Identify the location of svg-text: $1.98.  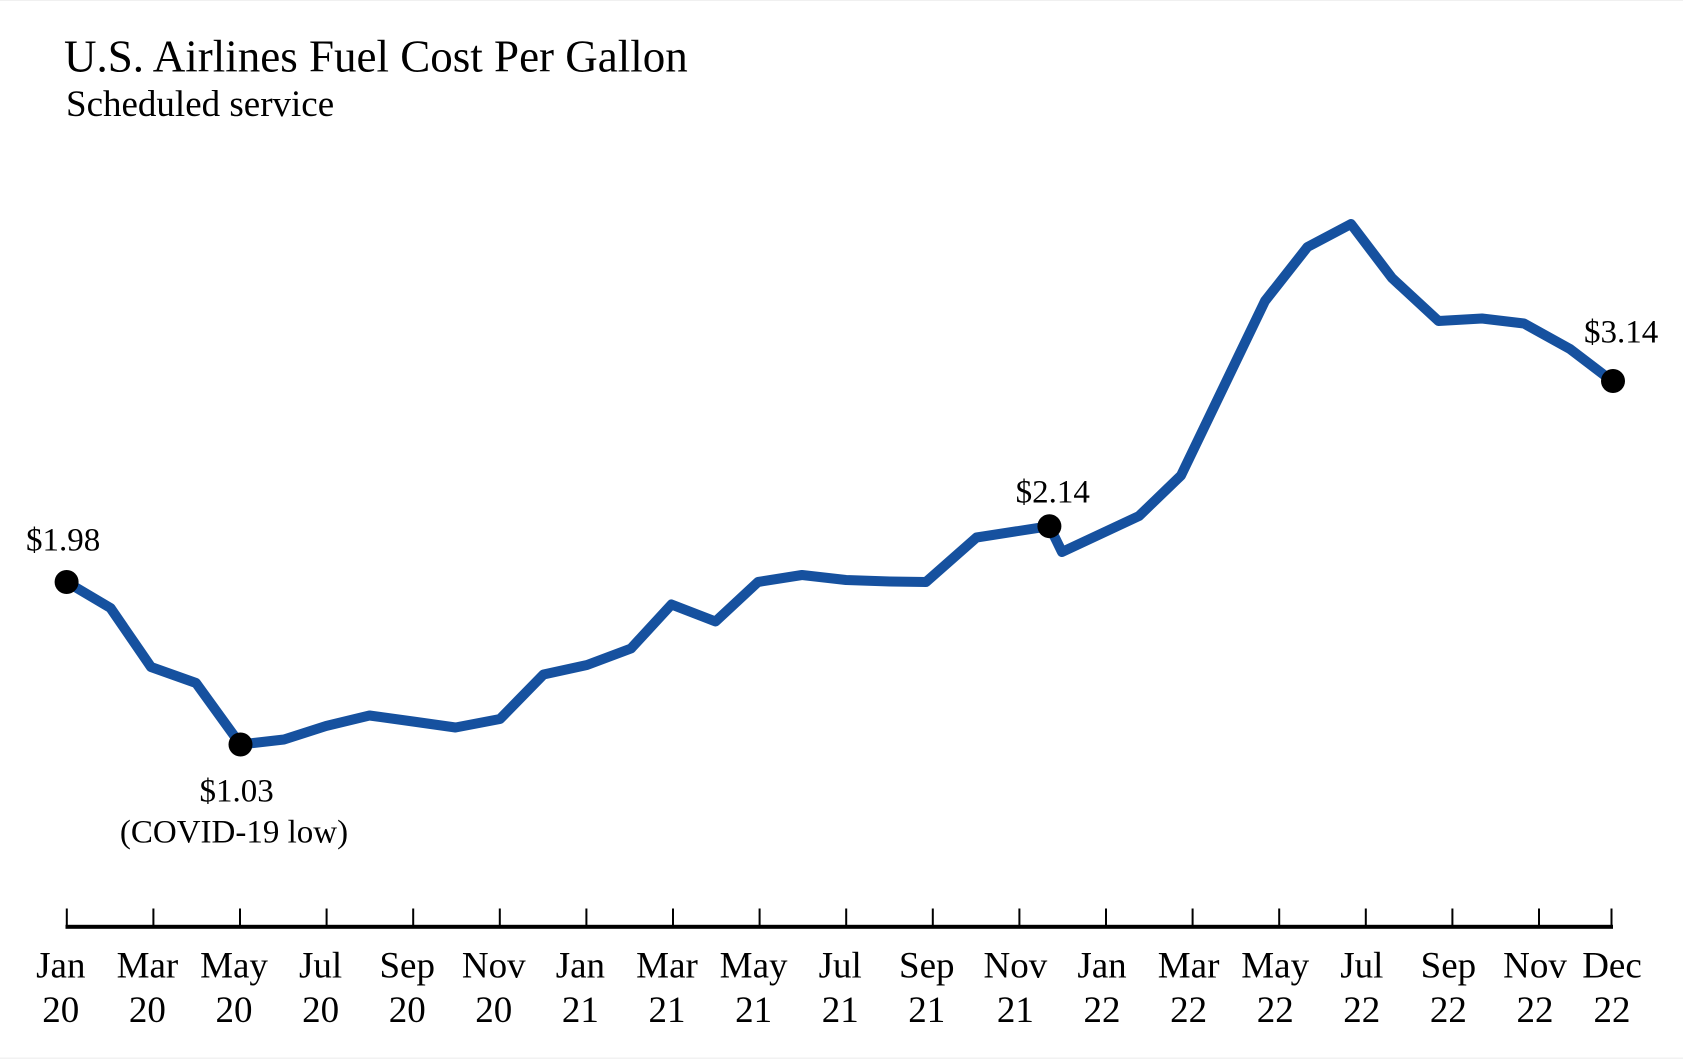
(63, 541).